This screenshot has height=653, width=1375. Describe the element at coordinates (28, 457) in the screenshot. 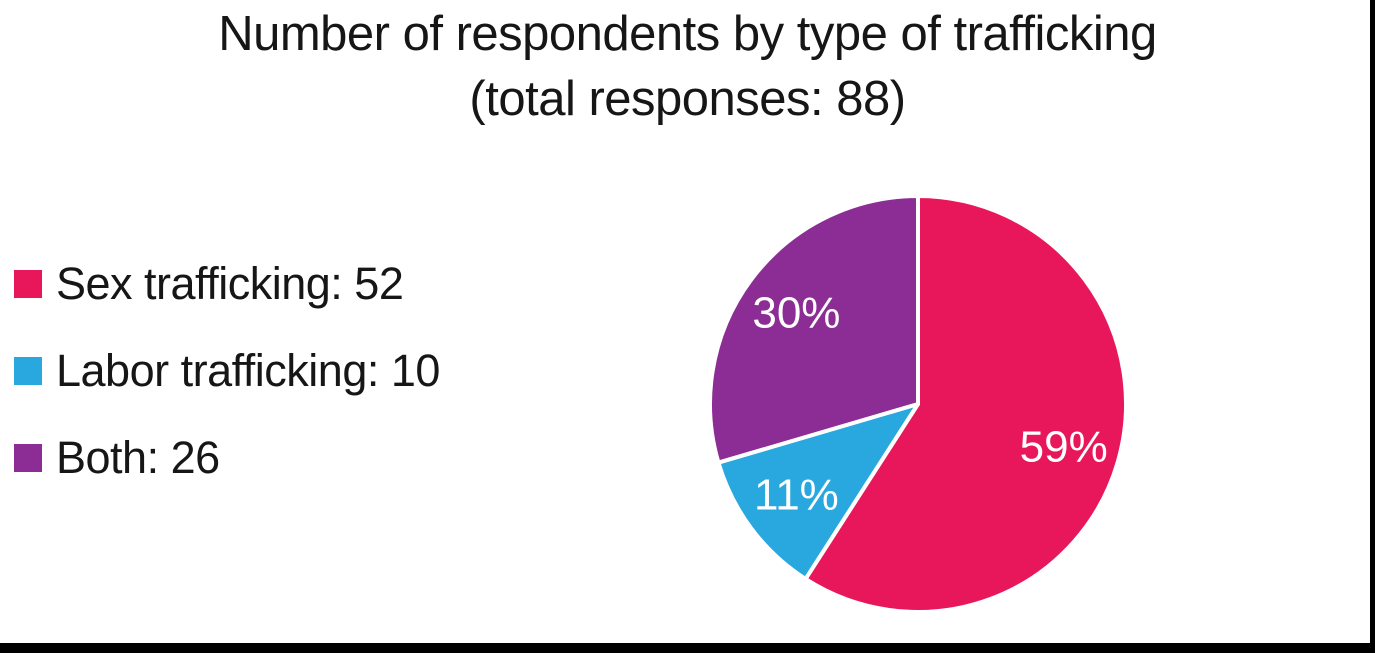

I see `legend-swatch-both` at that location.